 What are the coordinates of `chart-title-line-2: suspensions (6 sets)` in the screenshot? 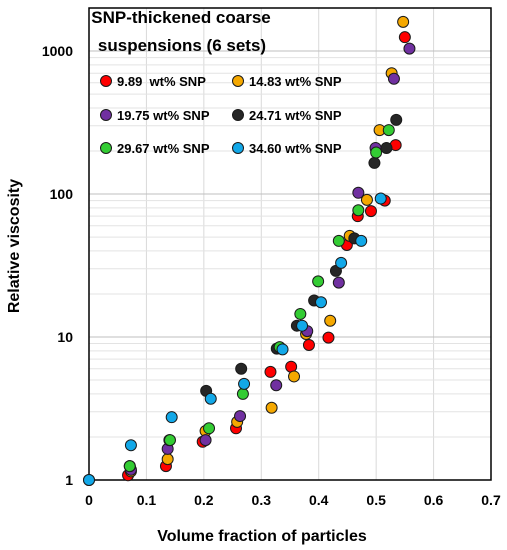 It's located at (182, 45).